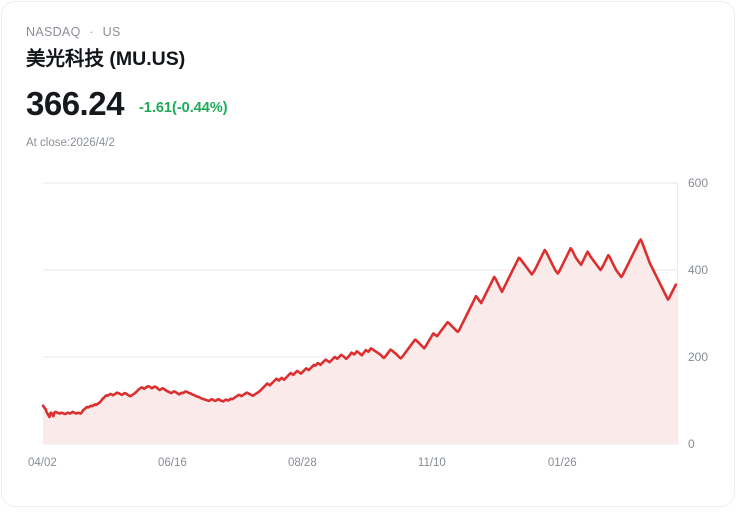  I want to click on price-row: 366.24 -1.61(-0.44%), so click(356, 104).